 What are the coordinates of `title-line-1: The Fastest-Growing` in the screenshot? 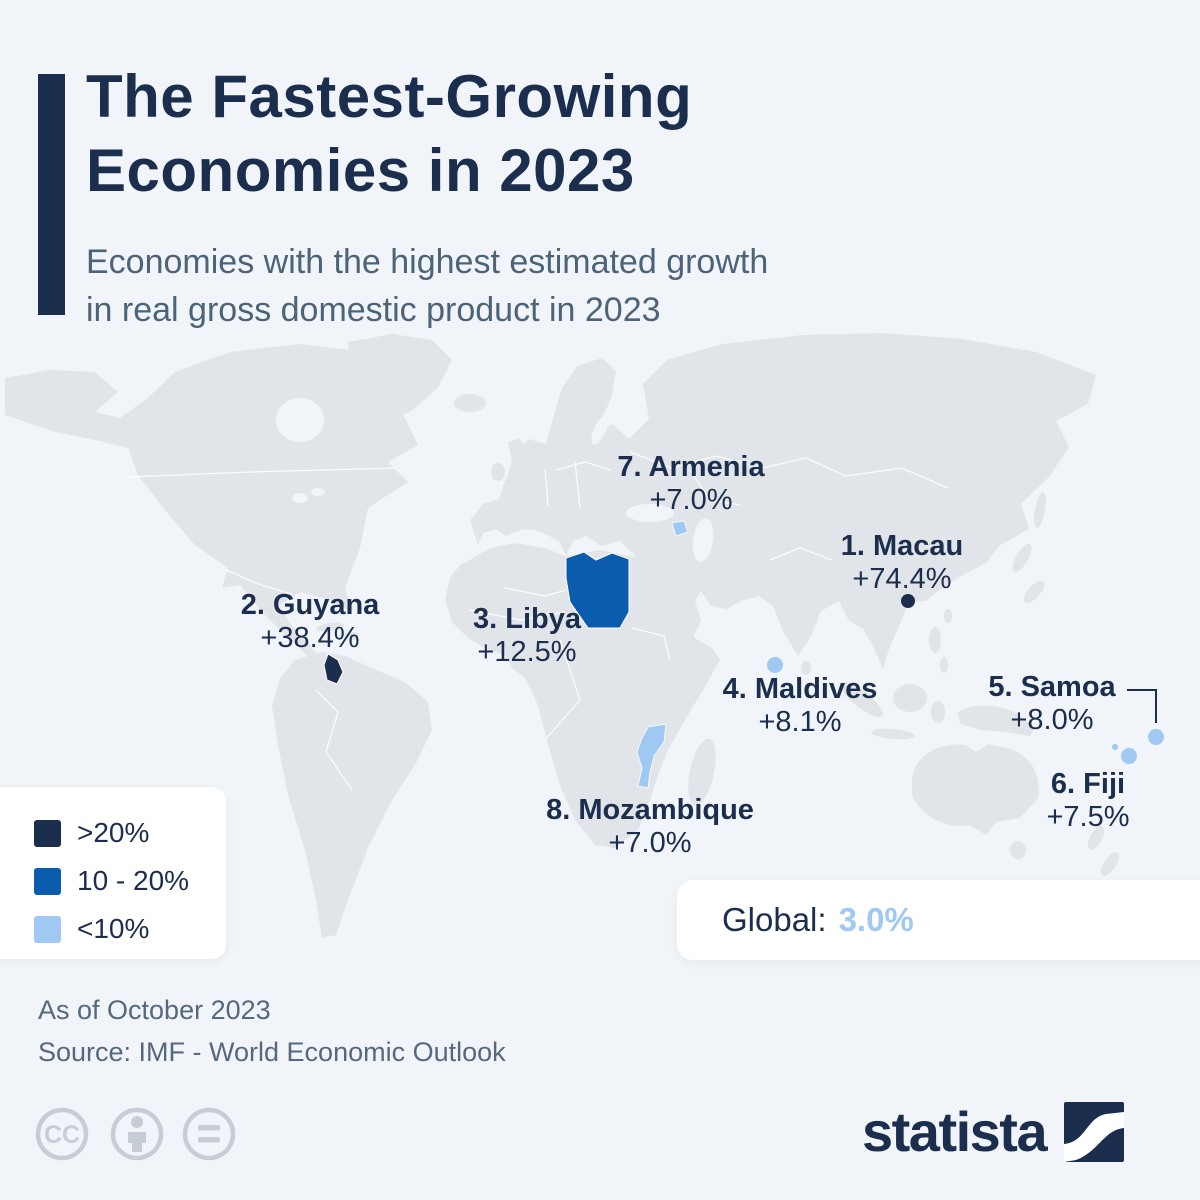 It's located at (389, 96).